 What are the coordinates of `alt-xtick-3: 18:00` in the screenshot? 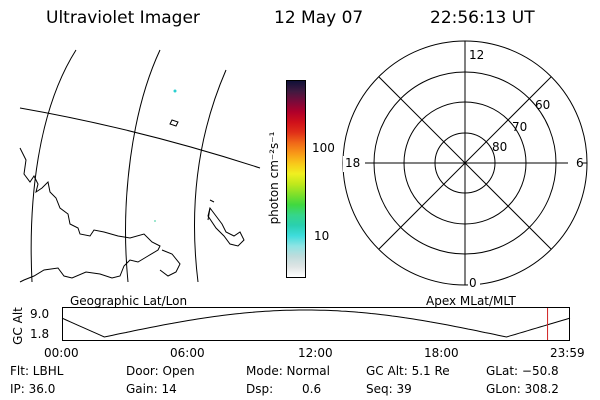 It's located at (441, 353).